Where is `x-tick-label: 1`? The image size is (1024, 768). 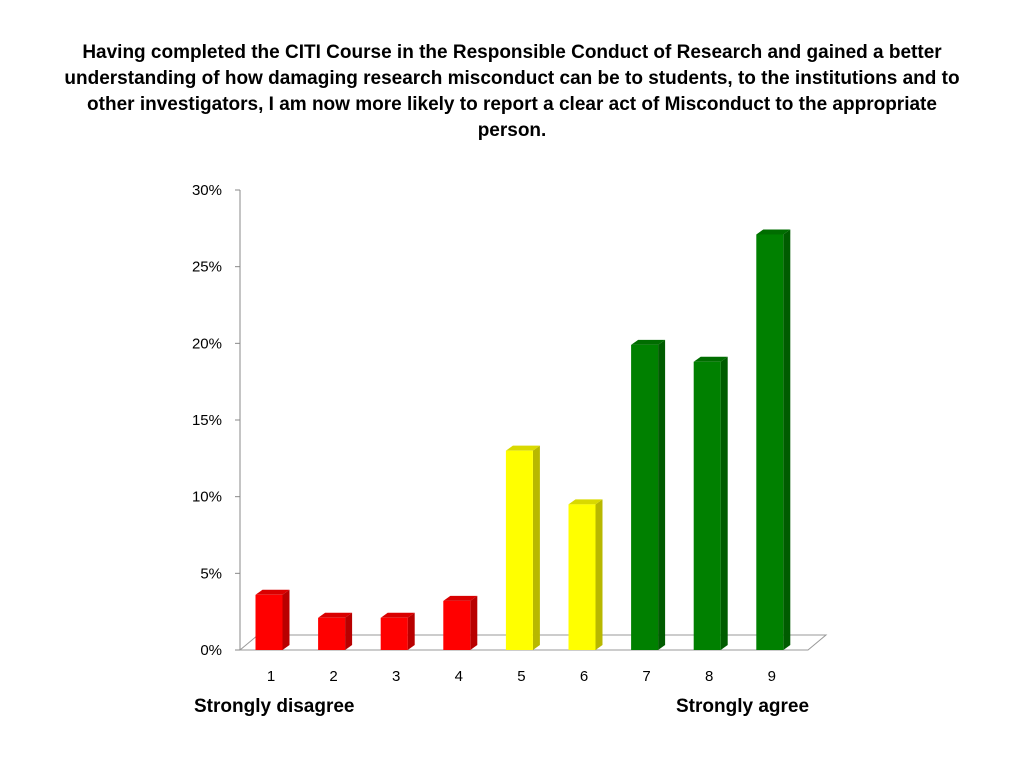
x-tick-label: 1 is located at coordinates (271, 676).